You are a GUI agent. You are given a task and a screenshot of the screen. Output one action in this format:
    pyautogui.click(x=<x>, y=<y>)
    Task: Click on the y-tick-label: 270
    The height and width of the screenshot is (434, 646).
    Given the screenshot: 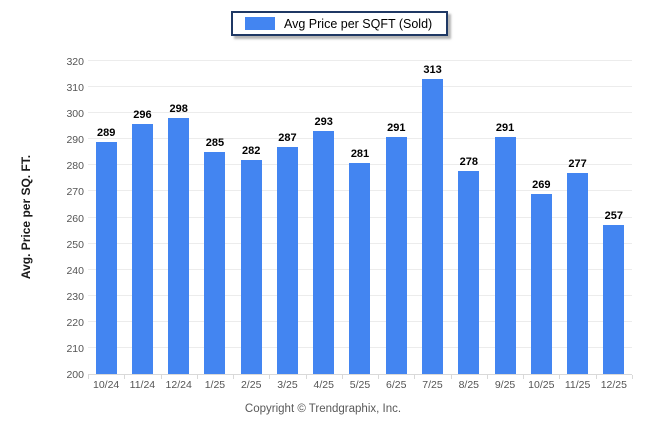 What is the action you would take?
    pyautogui.click(x=75, y=192)
    